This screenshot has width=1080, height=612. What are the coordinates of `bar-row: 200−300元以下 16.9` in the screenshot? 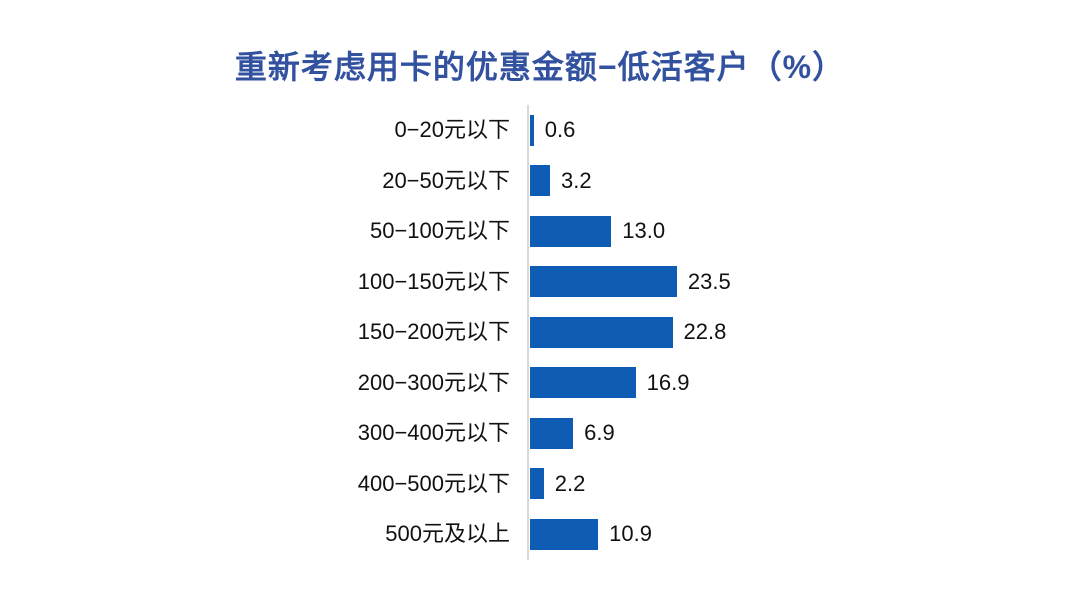 It's located at (540, 383).